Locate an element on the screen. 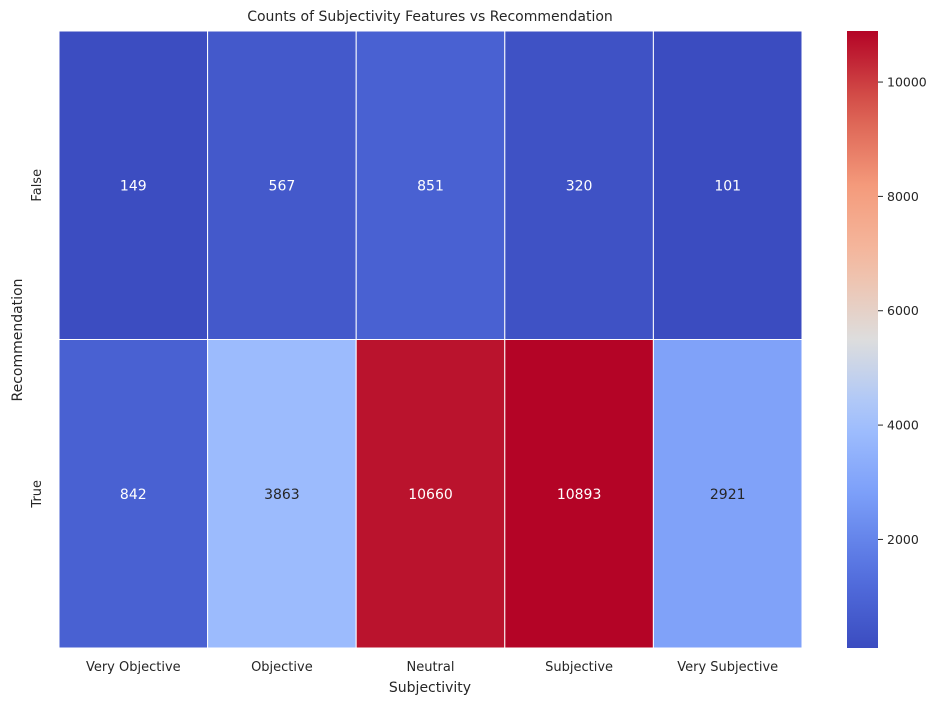 The height and width of the screenshot is (704, 944). colorbar-tick-label: 8000 is located at coordinates (903, 196).